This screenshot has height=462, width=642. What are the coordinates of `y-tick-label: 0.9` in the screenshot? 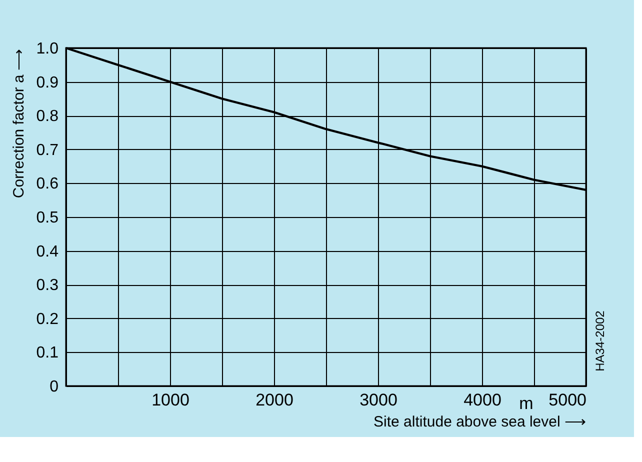 It's located at (47, 83).